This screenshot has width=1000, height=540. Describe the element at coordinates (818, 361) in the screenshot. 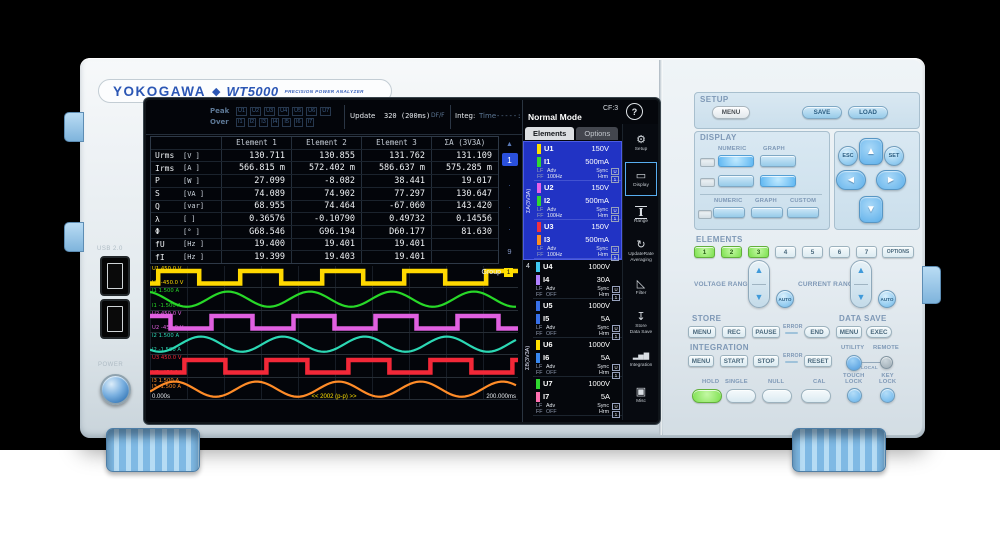

I see `integration-reset-button: RESET` at that location.